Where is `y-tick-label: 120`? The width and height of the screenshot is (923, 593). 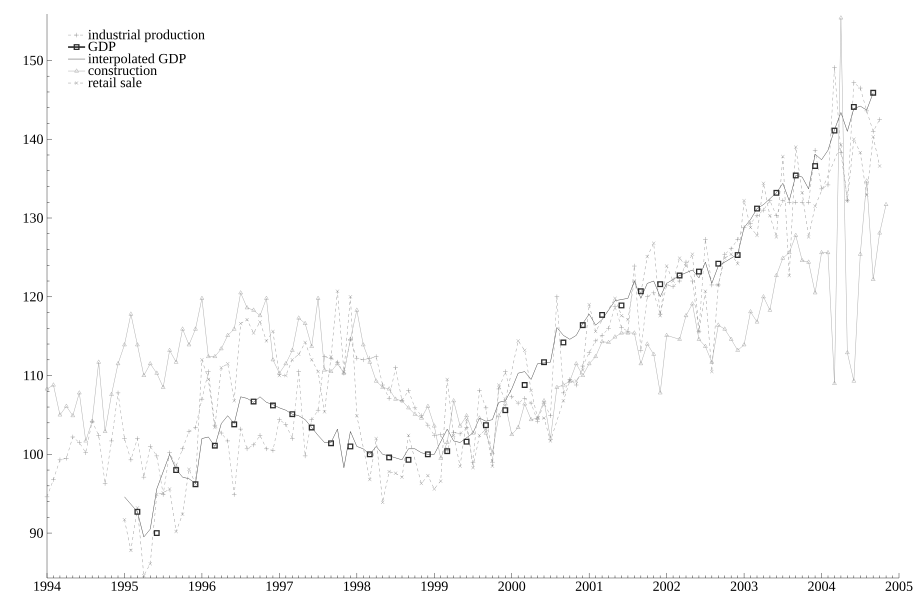
y-tick-label: 120 is located at coordinates (33, 297).